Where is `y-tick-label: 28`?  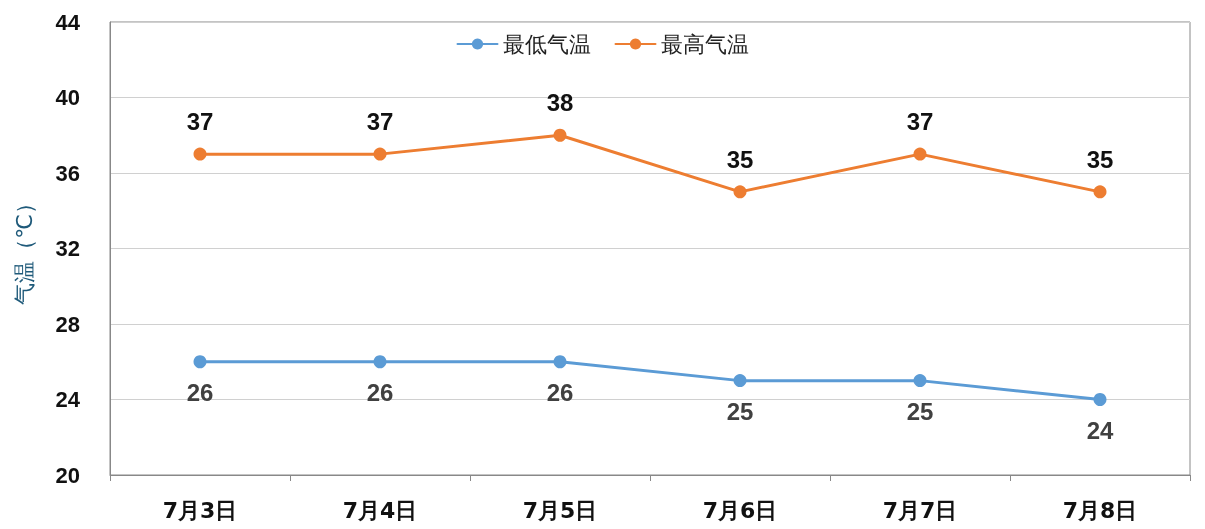 y-tick-label: 28 is located at coordinates (67, 324).